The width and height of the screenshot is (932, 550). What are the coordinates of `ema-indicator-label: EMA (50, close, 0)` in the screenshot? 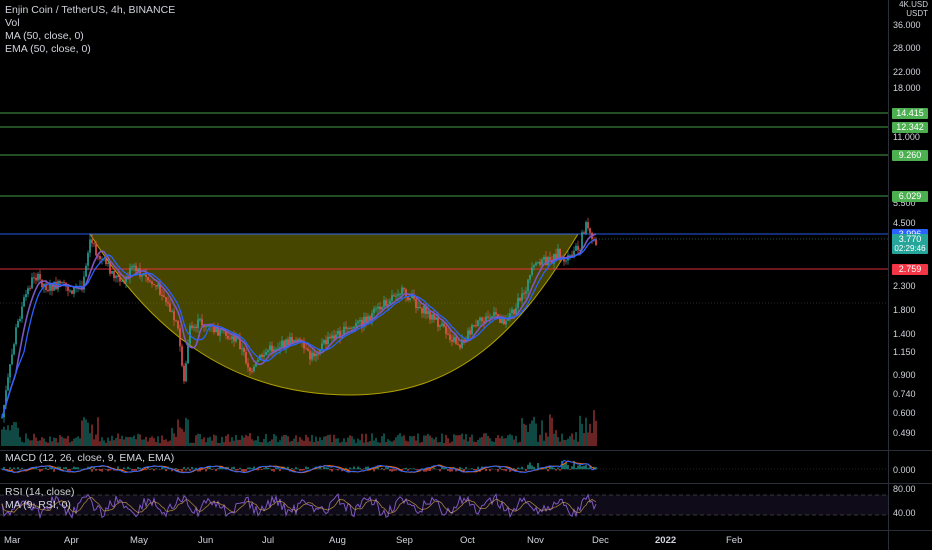 It's located at (48, 49).